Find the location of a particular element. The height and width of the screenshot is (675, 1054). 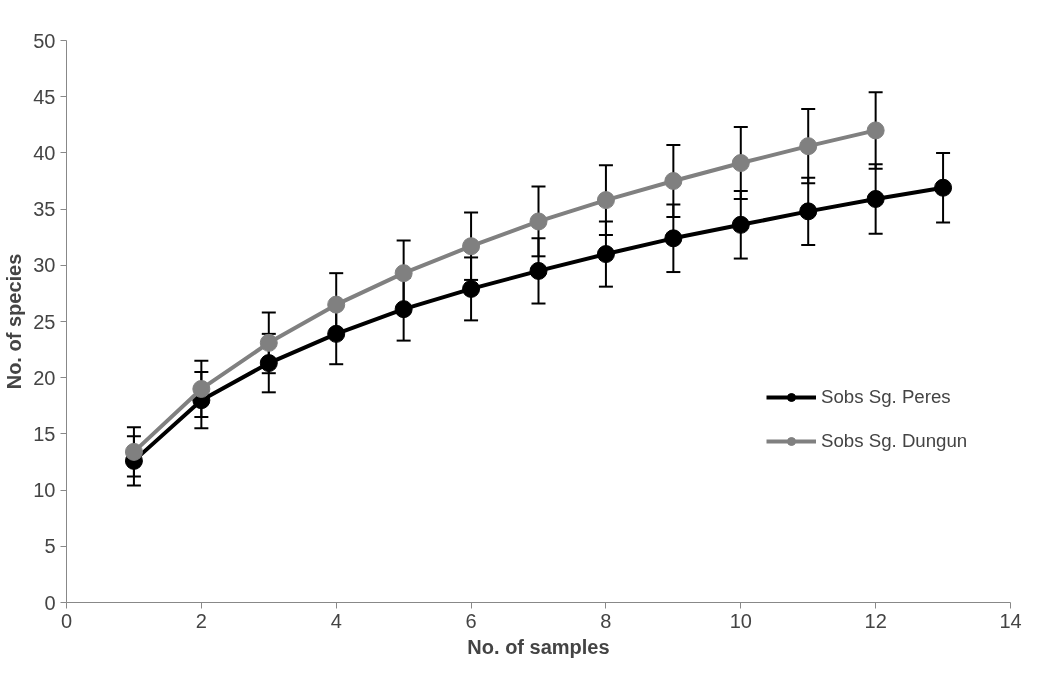

x-tick-label: 4 is located at coordinates (336, 620).